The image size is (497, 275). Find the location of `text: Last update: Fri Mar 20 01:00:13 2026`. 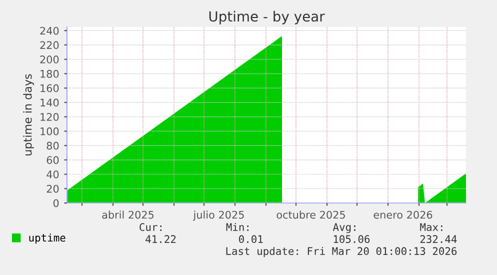

text: Last update: Fri Mar 20 01:00:13 2026 is located at coordinates (341, 252).